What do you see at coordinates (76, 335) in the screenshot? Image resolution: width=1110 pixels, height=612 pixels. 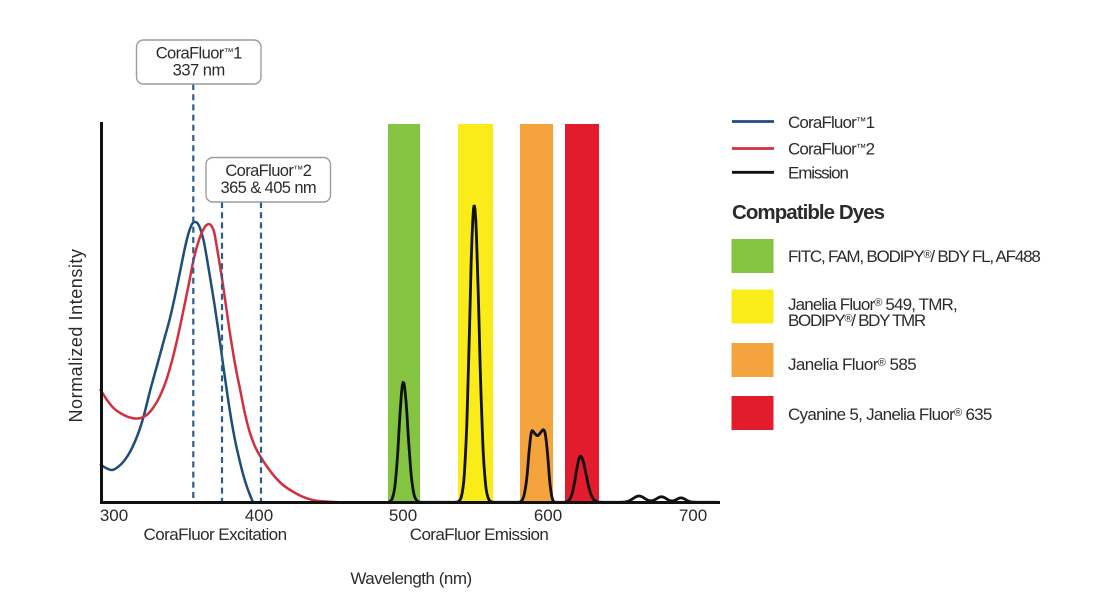 I see `svg-text: Normalized Intensity` at bounding box center [76, 335].